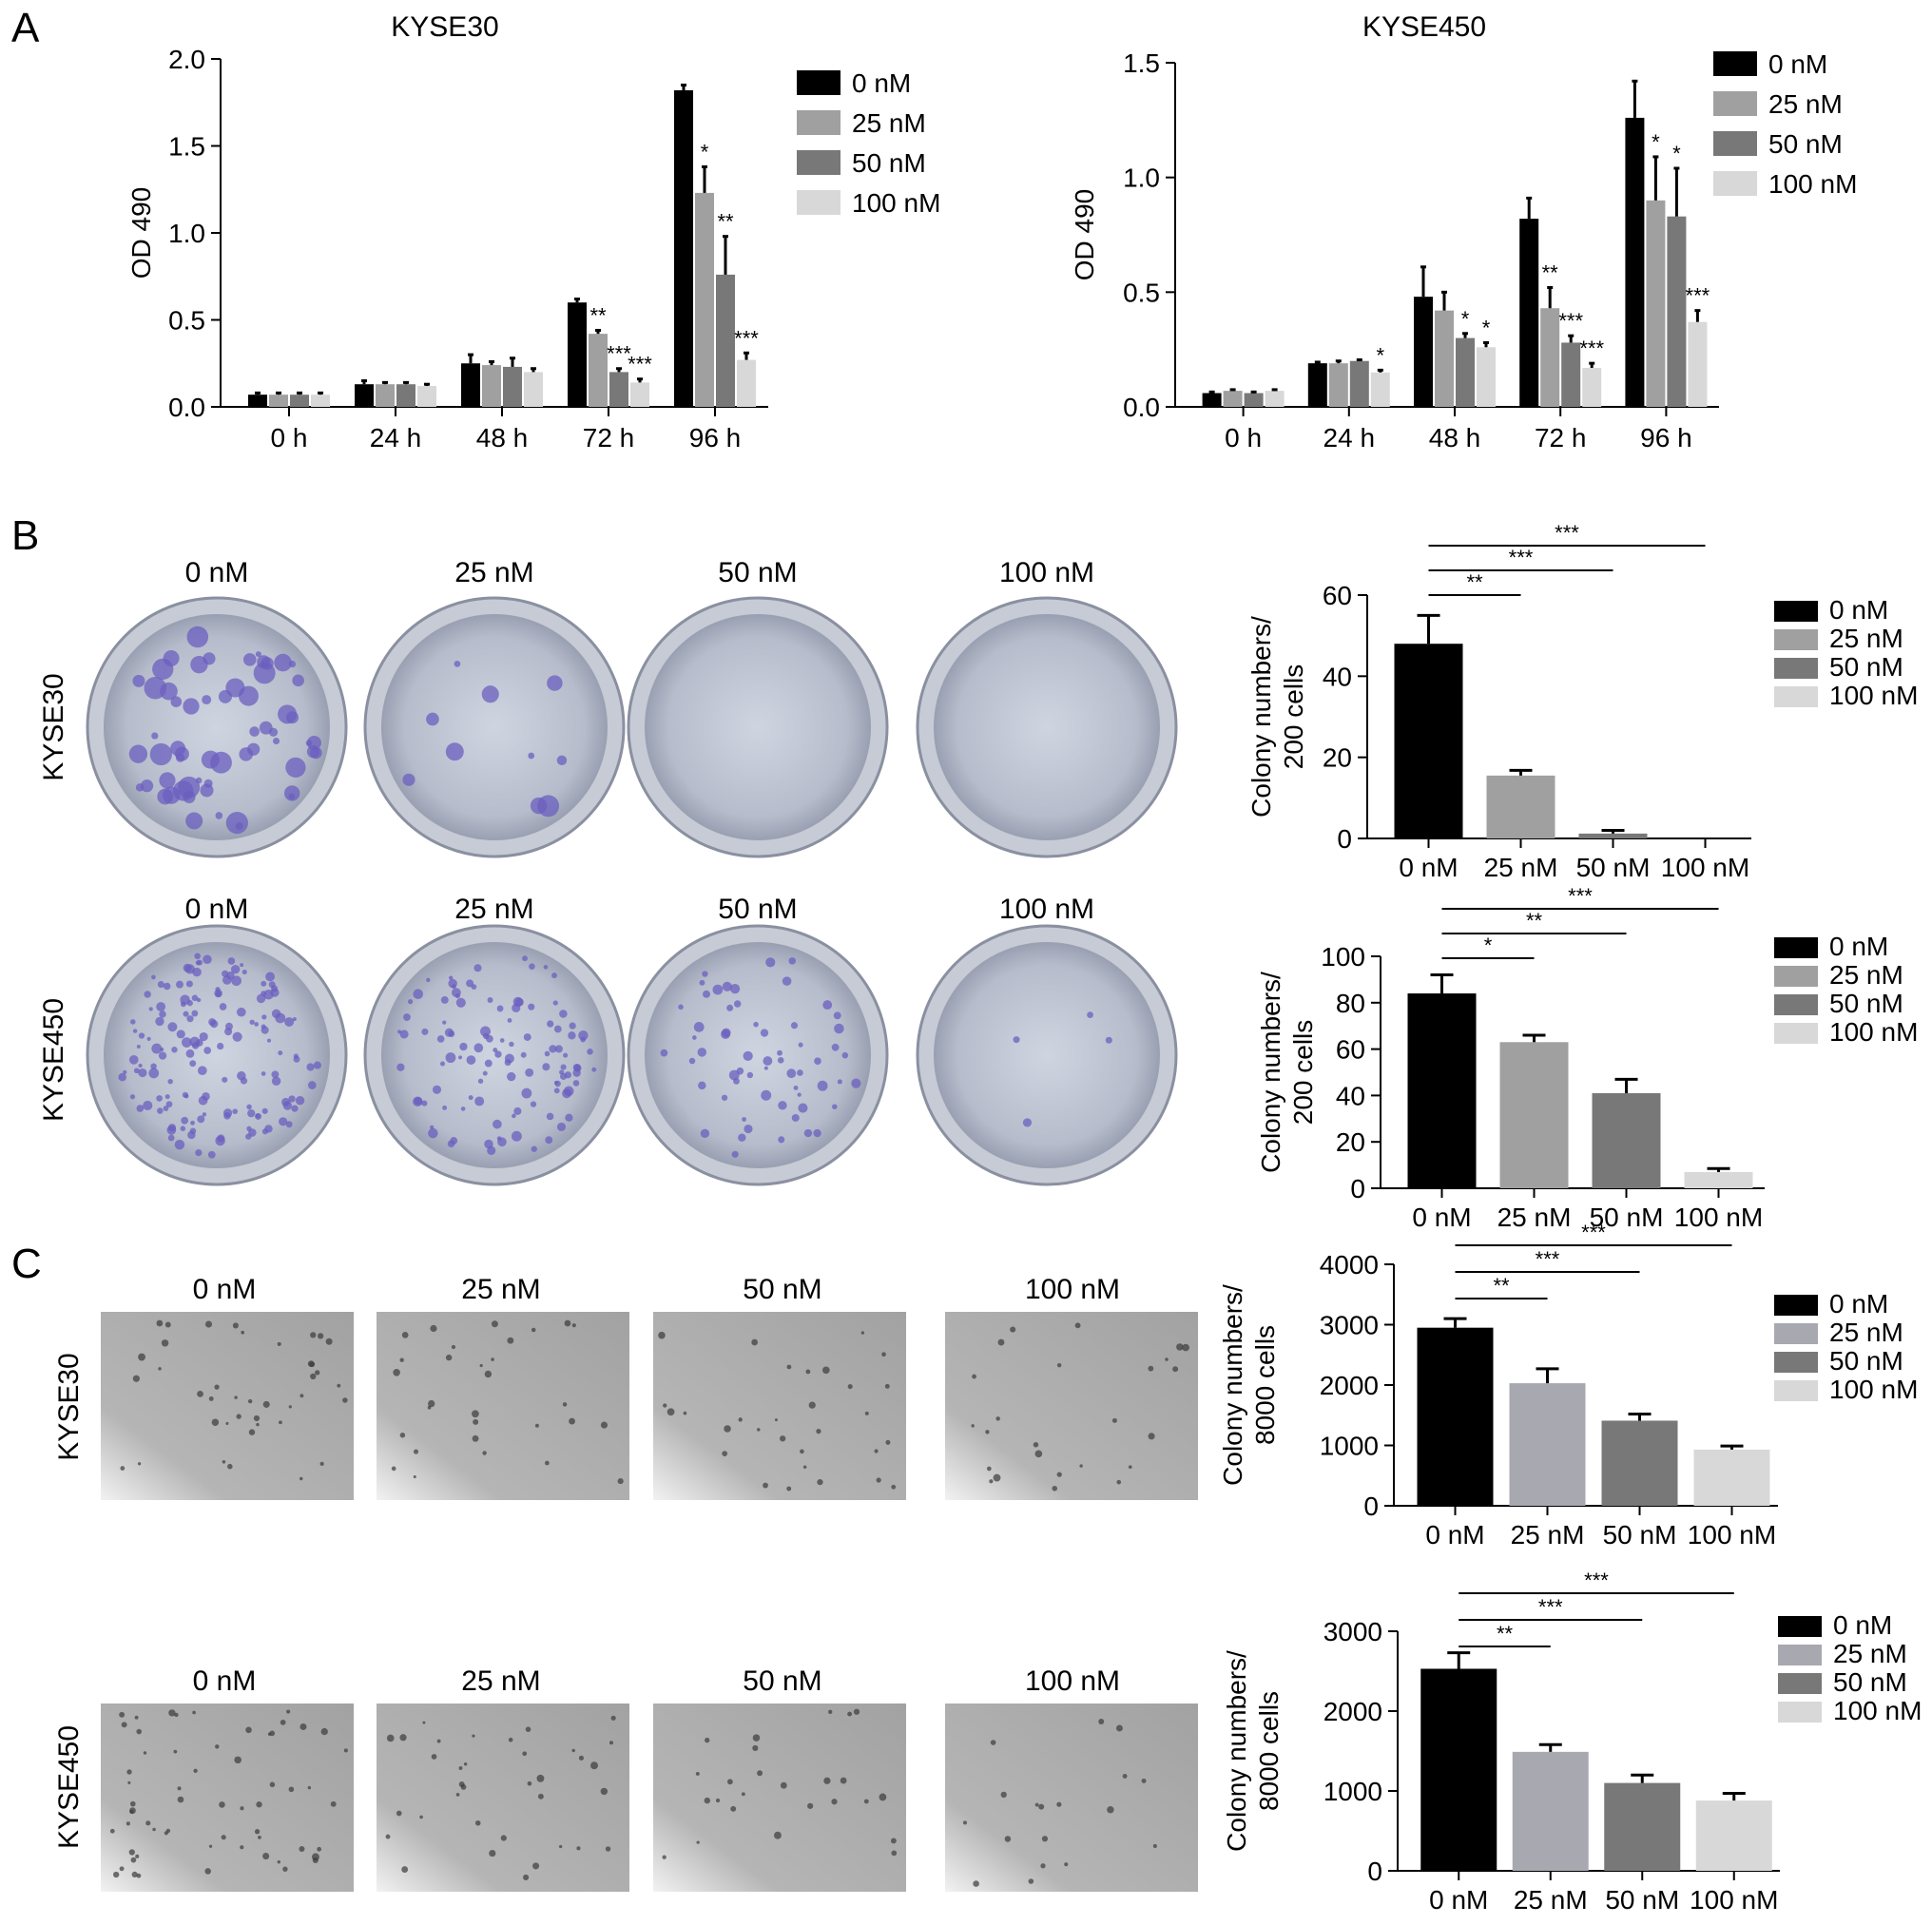 This screenshot has width=1932, height=1925. I want to click on bar-25-nm, so click(1547, 1444).